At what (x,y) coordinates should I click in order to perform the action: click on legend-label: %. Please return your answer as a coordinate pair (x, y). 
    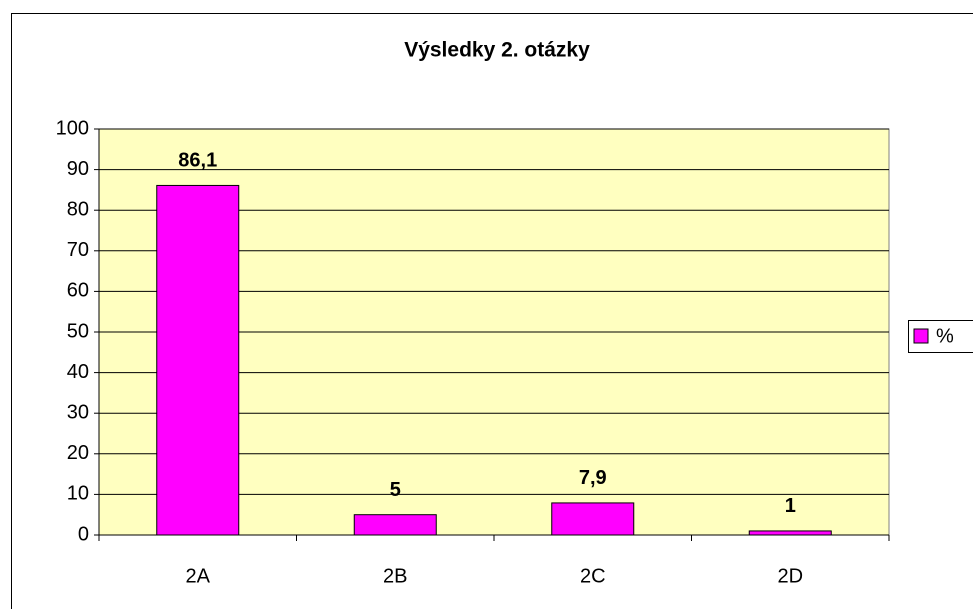
    Looking at the image, I should click on (945, 336).